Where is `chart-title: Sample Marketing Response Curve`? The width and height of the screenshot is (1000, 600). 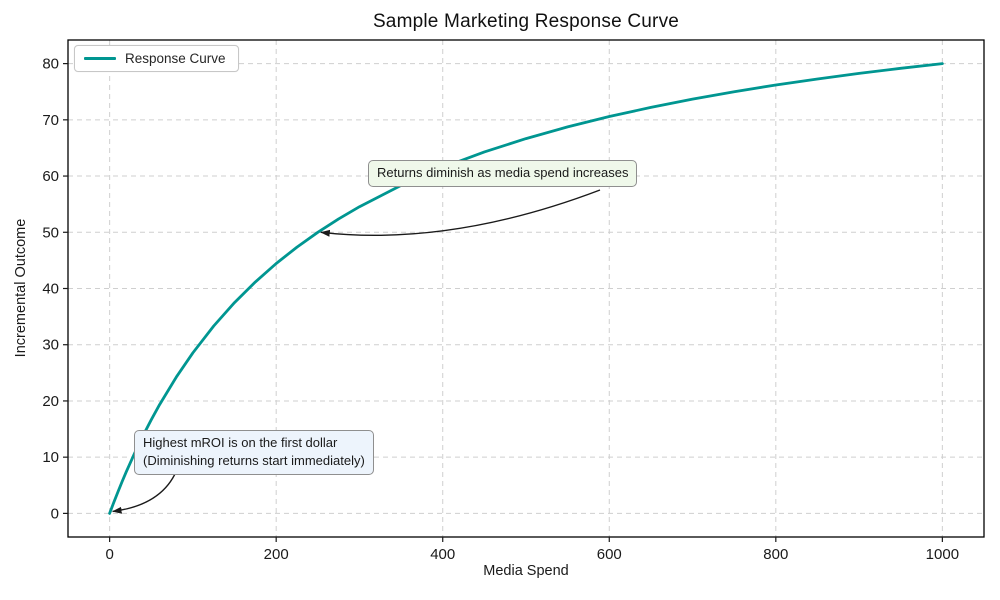
chart-title: Sample Marketing Response Curve is located at coordinates (526, 21).